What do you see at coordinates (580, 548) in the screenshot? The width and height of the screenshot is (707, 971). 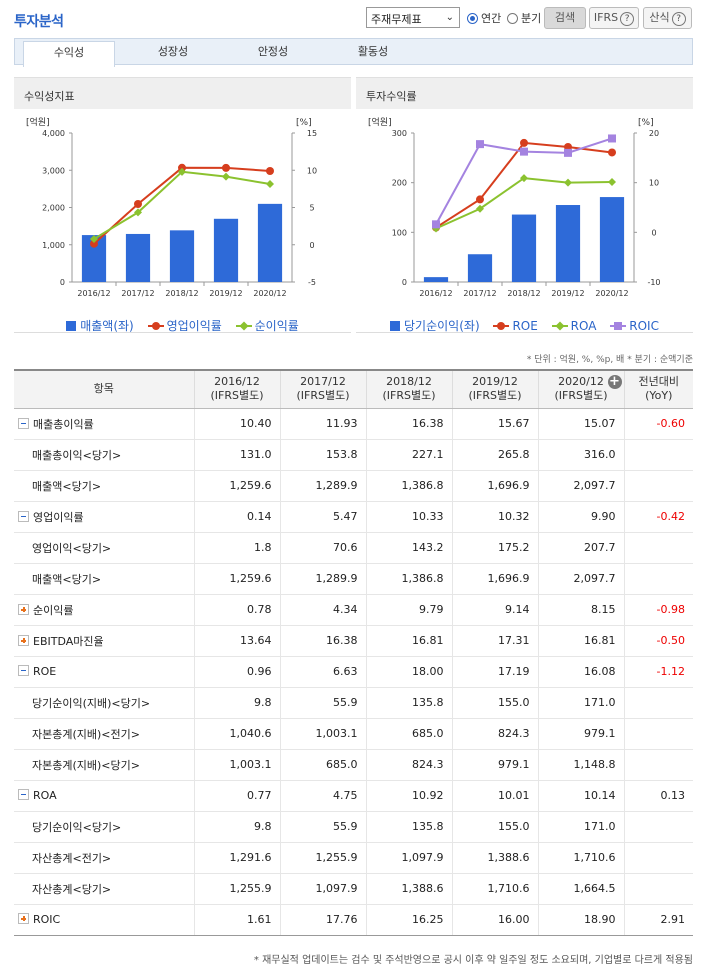 I see `value-cell: 207.7` at bounding box center [580, 548].